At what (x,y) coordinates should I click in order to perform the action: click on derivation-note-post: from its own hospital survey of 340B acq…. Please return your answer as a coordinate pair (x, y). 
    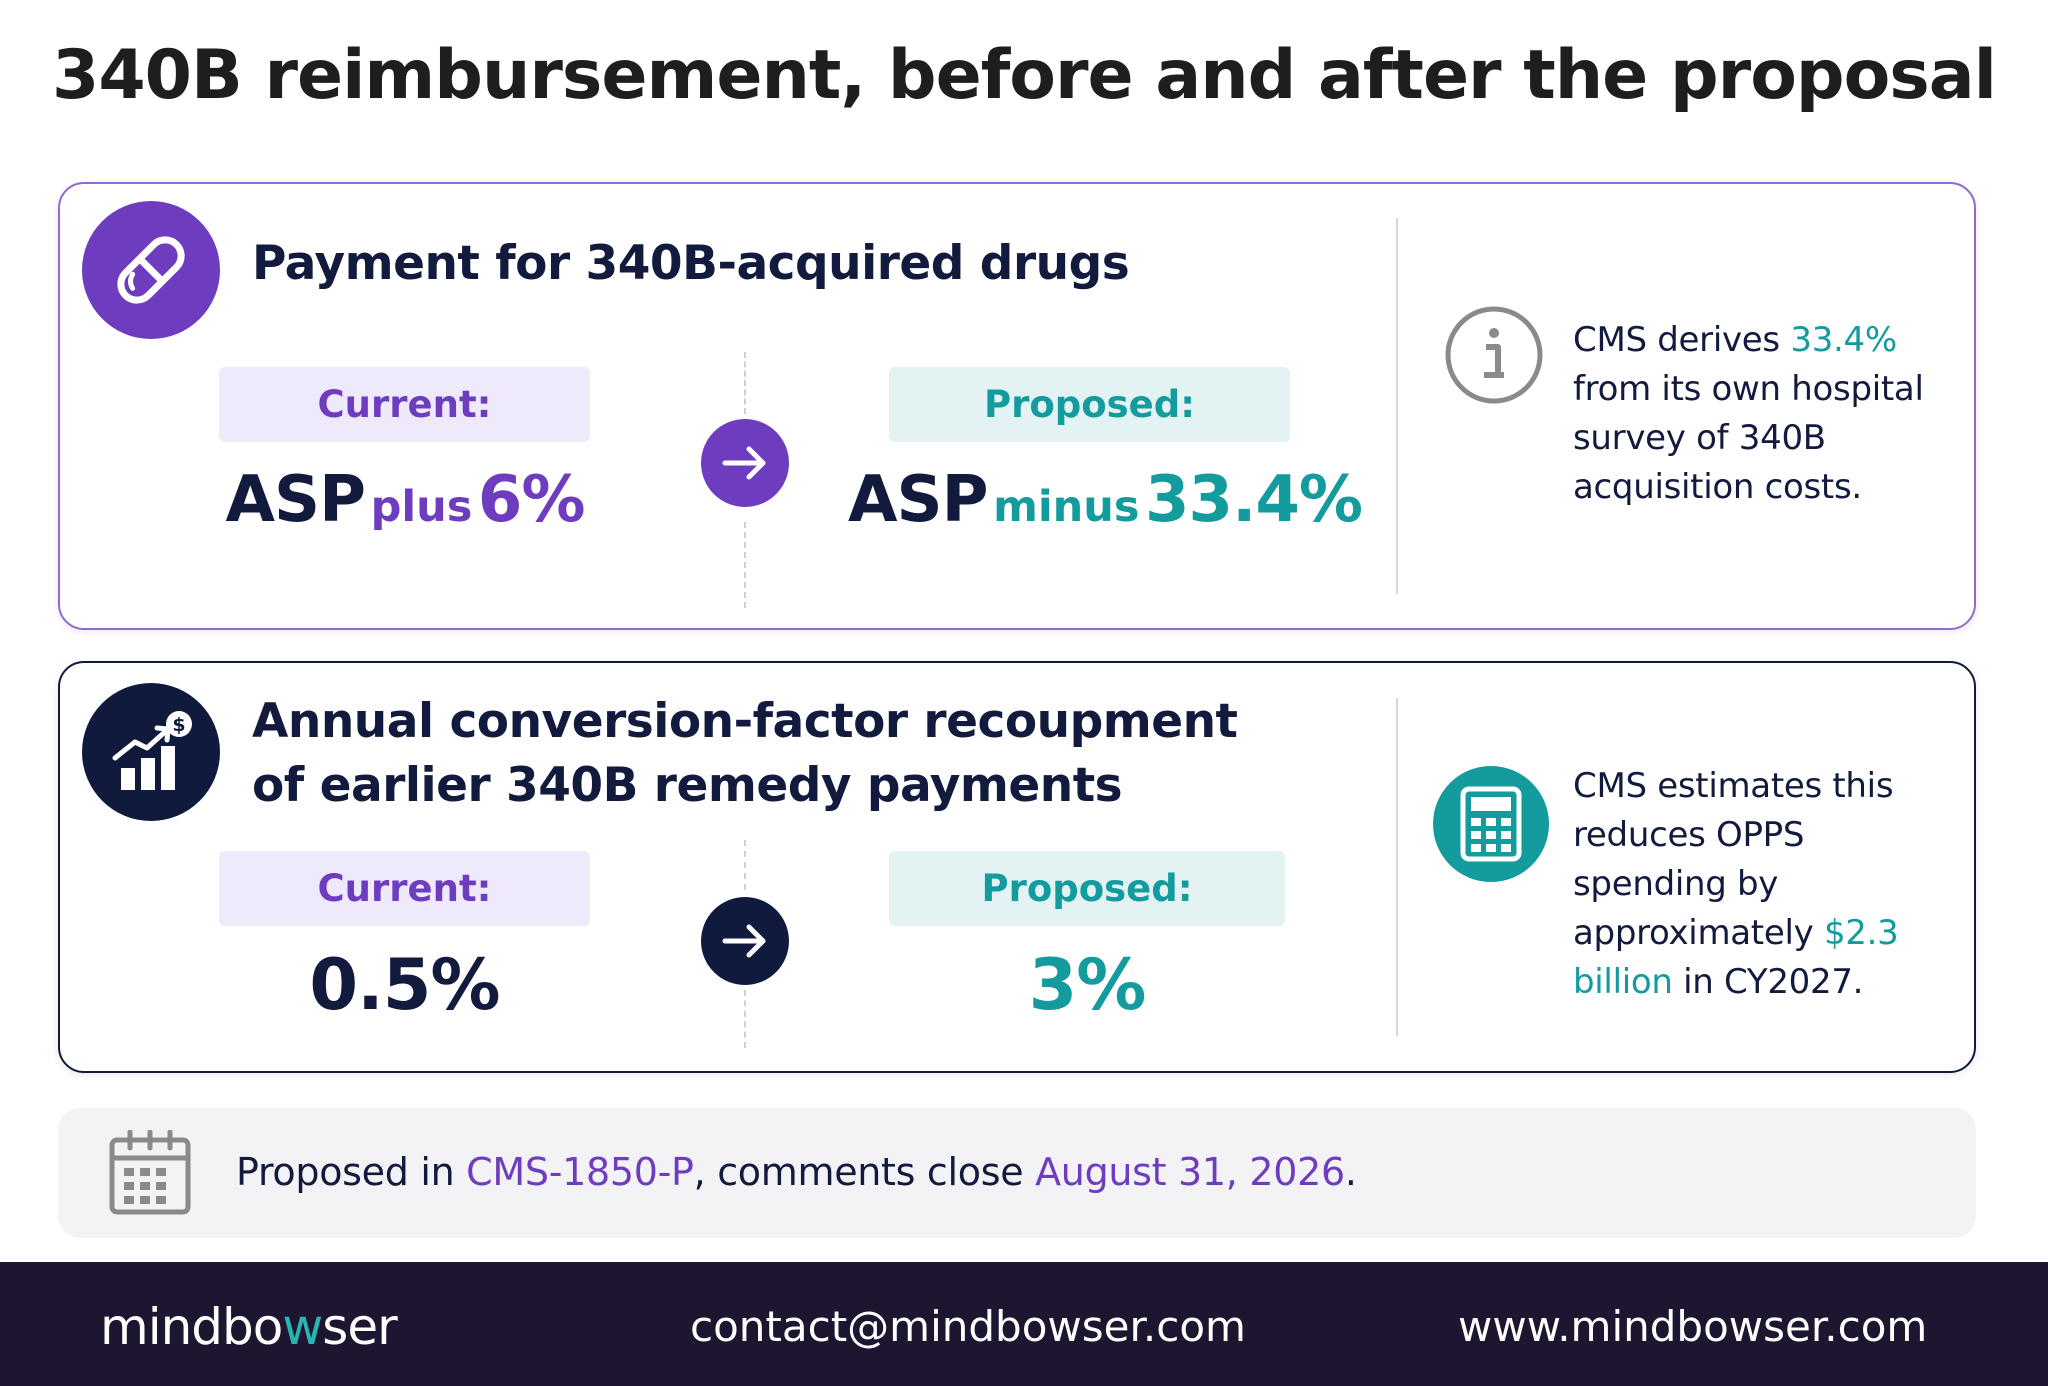
    Looking at the image, I should click on (1748, 438).